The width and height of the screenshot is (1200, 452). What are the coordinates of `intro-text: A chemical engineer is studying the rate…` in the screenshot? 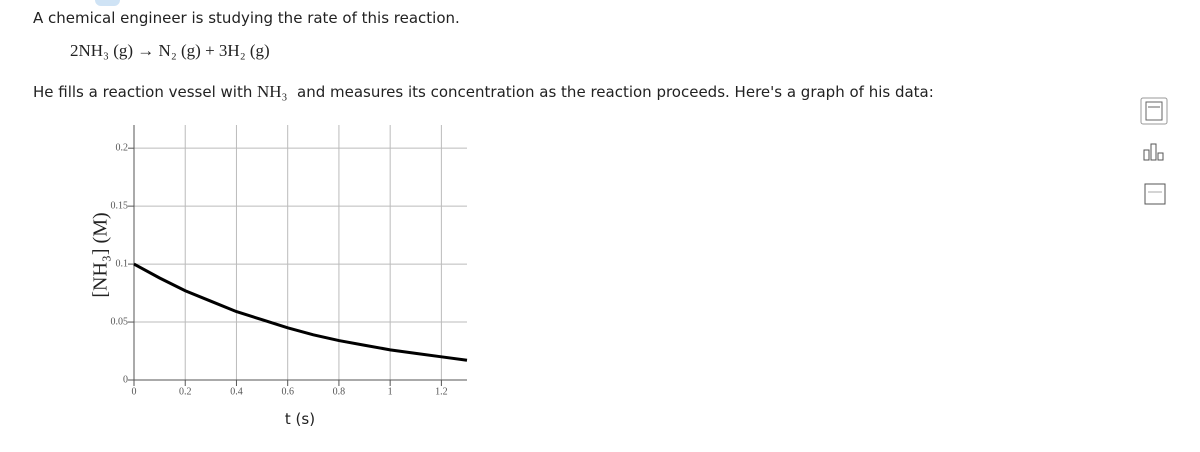 It's located at (246, 18).